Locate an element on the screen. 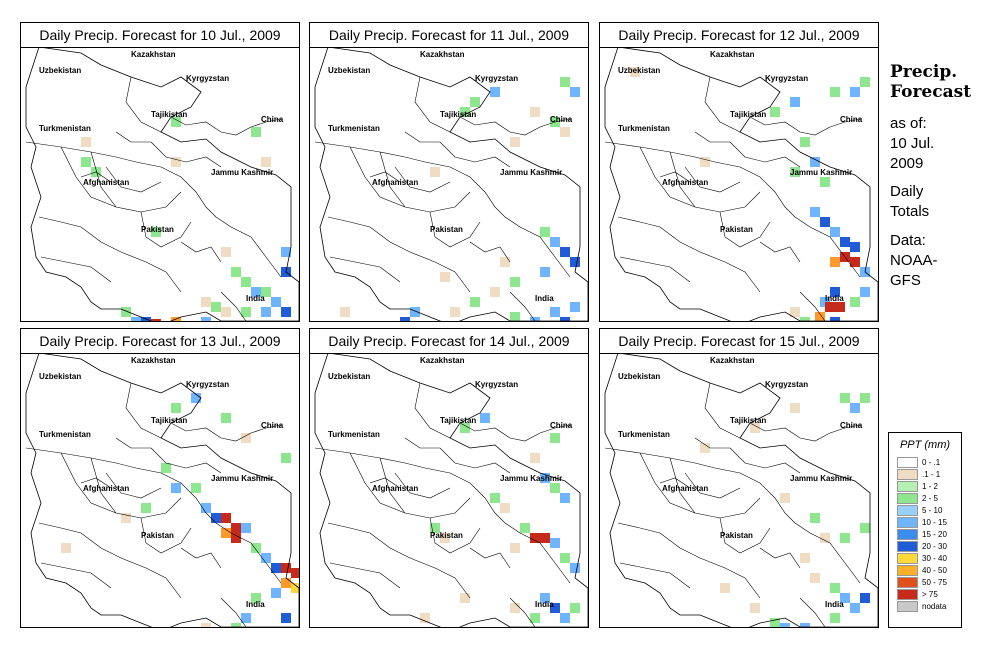  legend-item: nodata is located at coordinates (925, 606).